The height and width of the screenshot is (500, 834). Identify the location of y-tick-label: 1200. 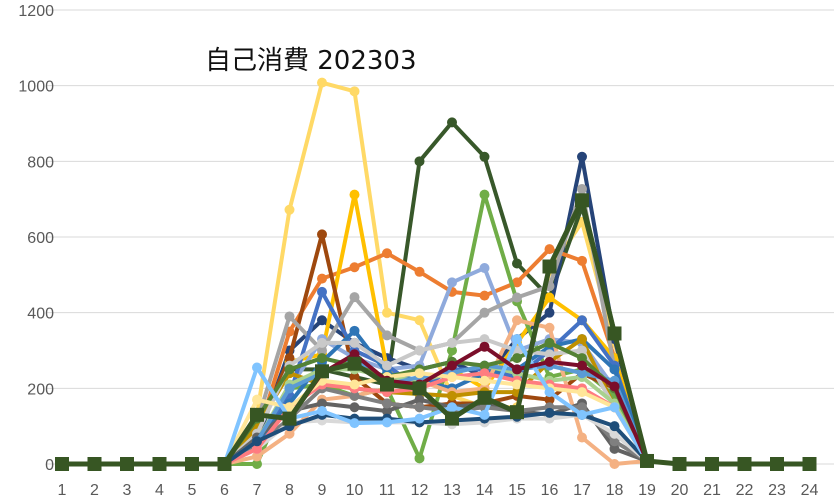
(36, 11).